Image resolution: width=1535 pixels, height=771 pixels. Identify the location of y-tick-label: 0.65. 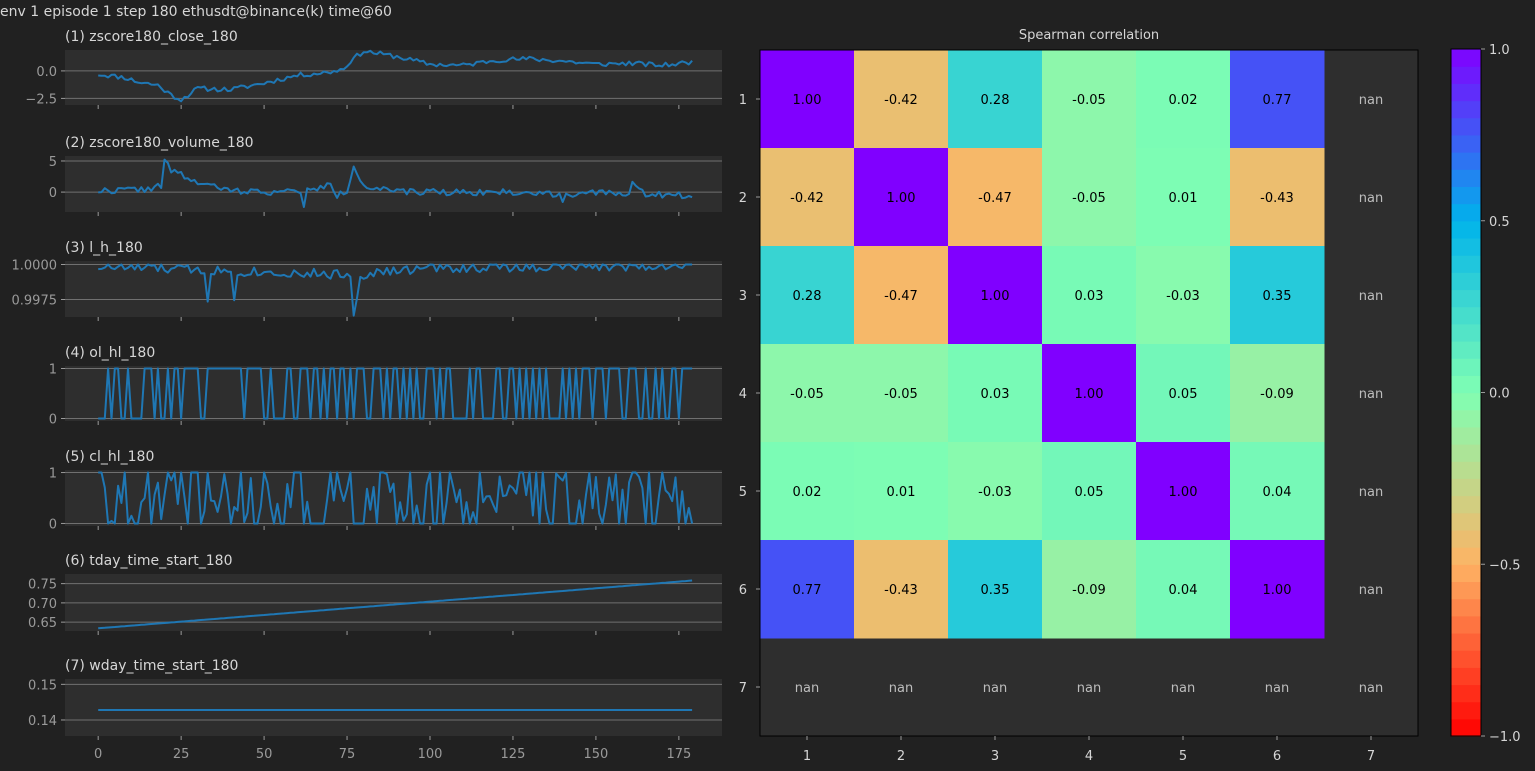
(42, 623).